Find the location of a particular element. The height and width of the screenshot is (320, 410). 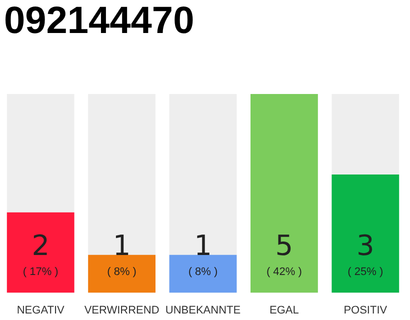

data-label: ( 25% ) is located at coordinates (366, 272).